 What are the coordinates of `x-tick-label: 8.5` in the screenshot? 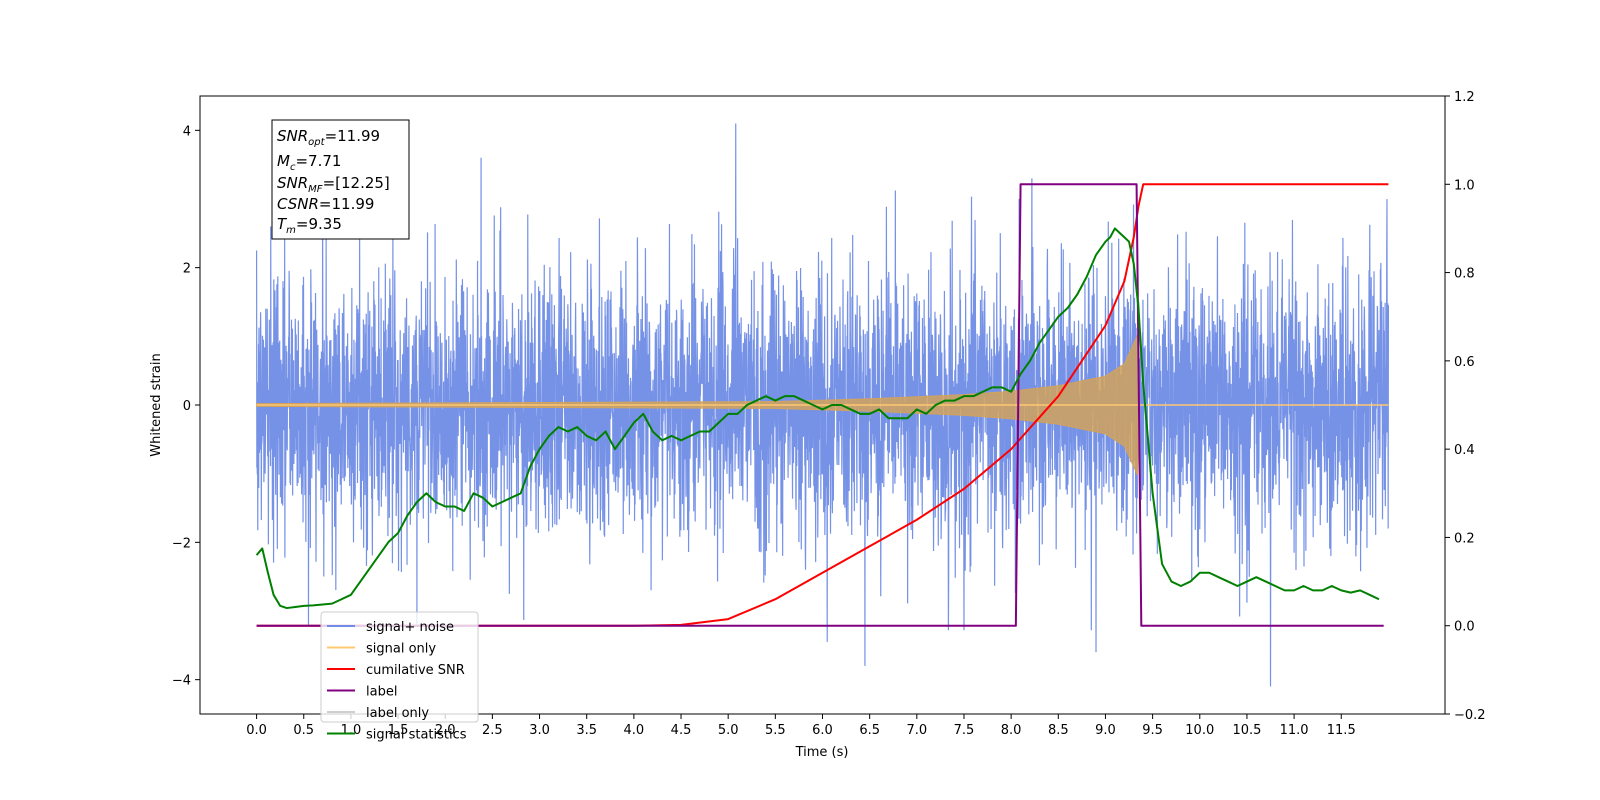 It's located at (1058, 730).